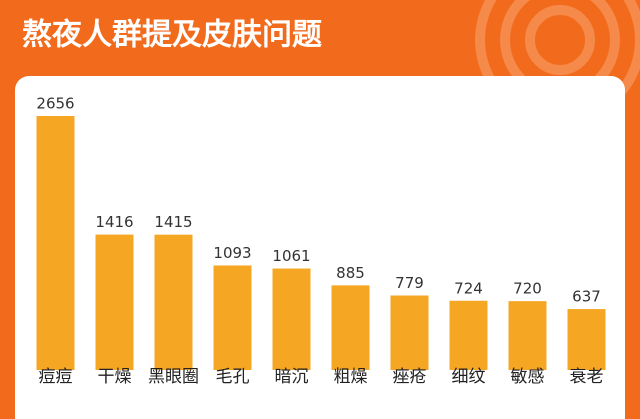 Image resolution: width=640 pixels, height=419 pixels. Describe the element at coordinates (409, 283) in the screenshot. I see `value-label: 779` at that location.